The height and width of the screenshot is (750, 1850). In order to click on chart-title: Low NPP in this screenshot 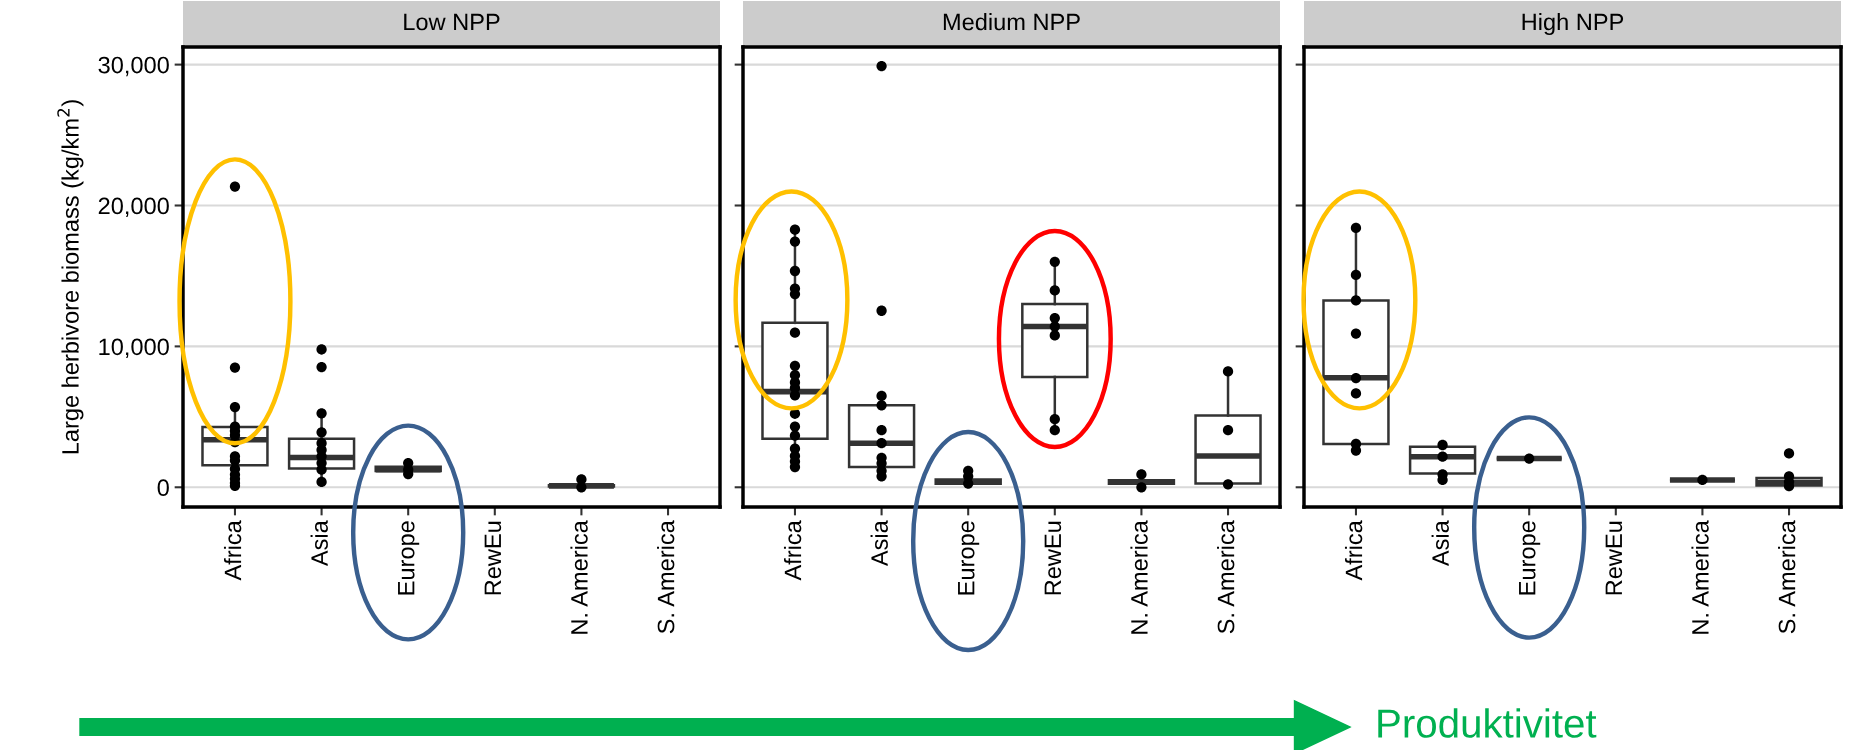, I will do `click(452, 22)`.